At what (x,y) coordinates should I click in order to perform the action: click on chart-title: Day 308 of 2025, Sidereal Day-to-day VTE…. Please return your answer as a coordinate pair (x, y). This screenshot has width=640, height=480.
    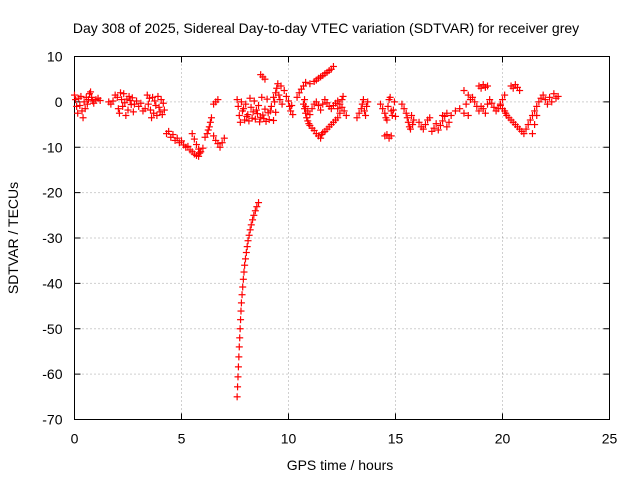
    Looking at the image, I should click on (326, 28).